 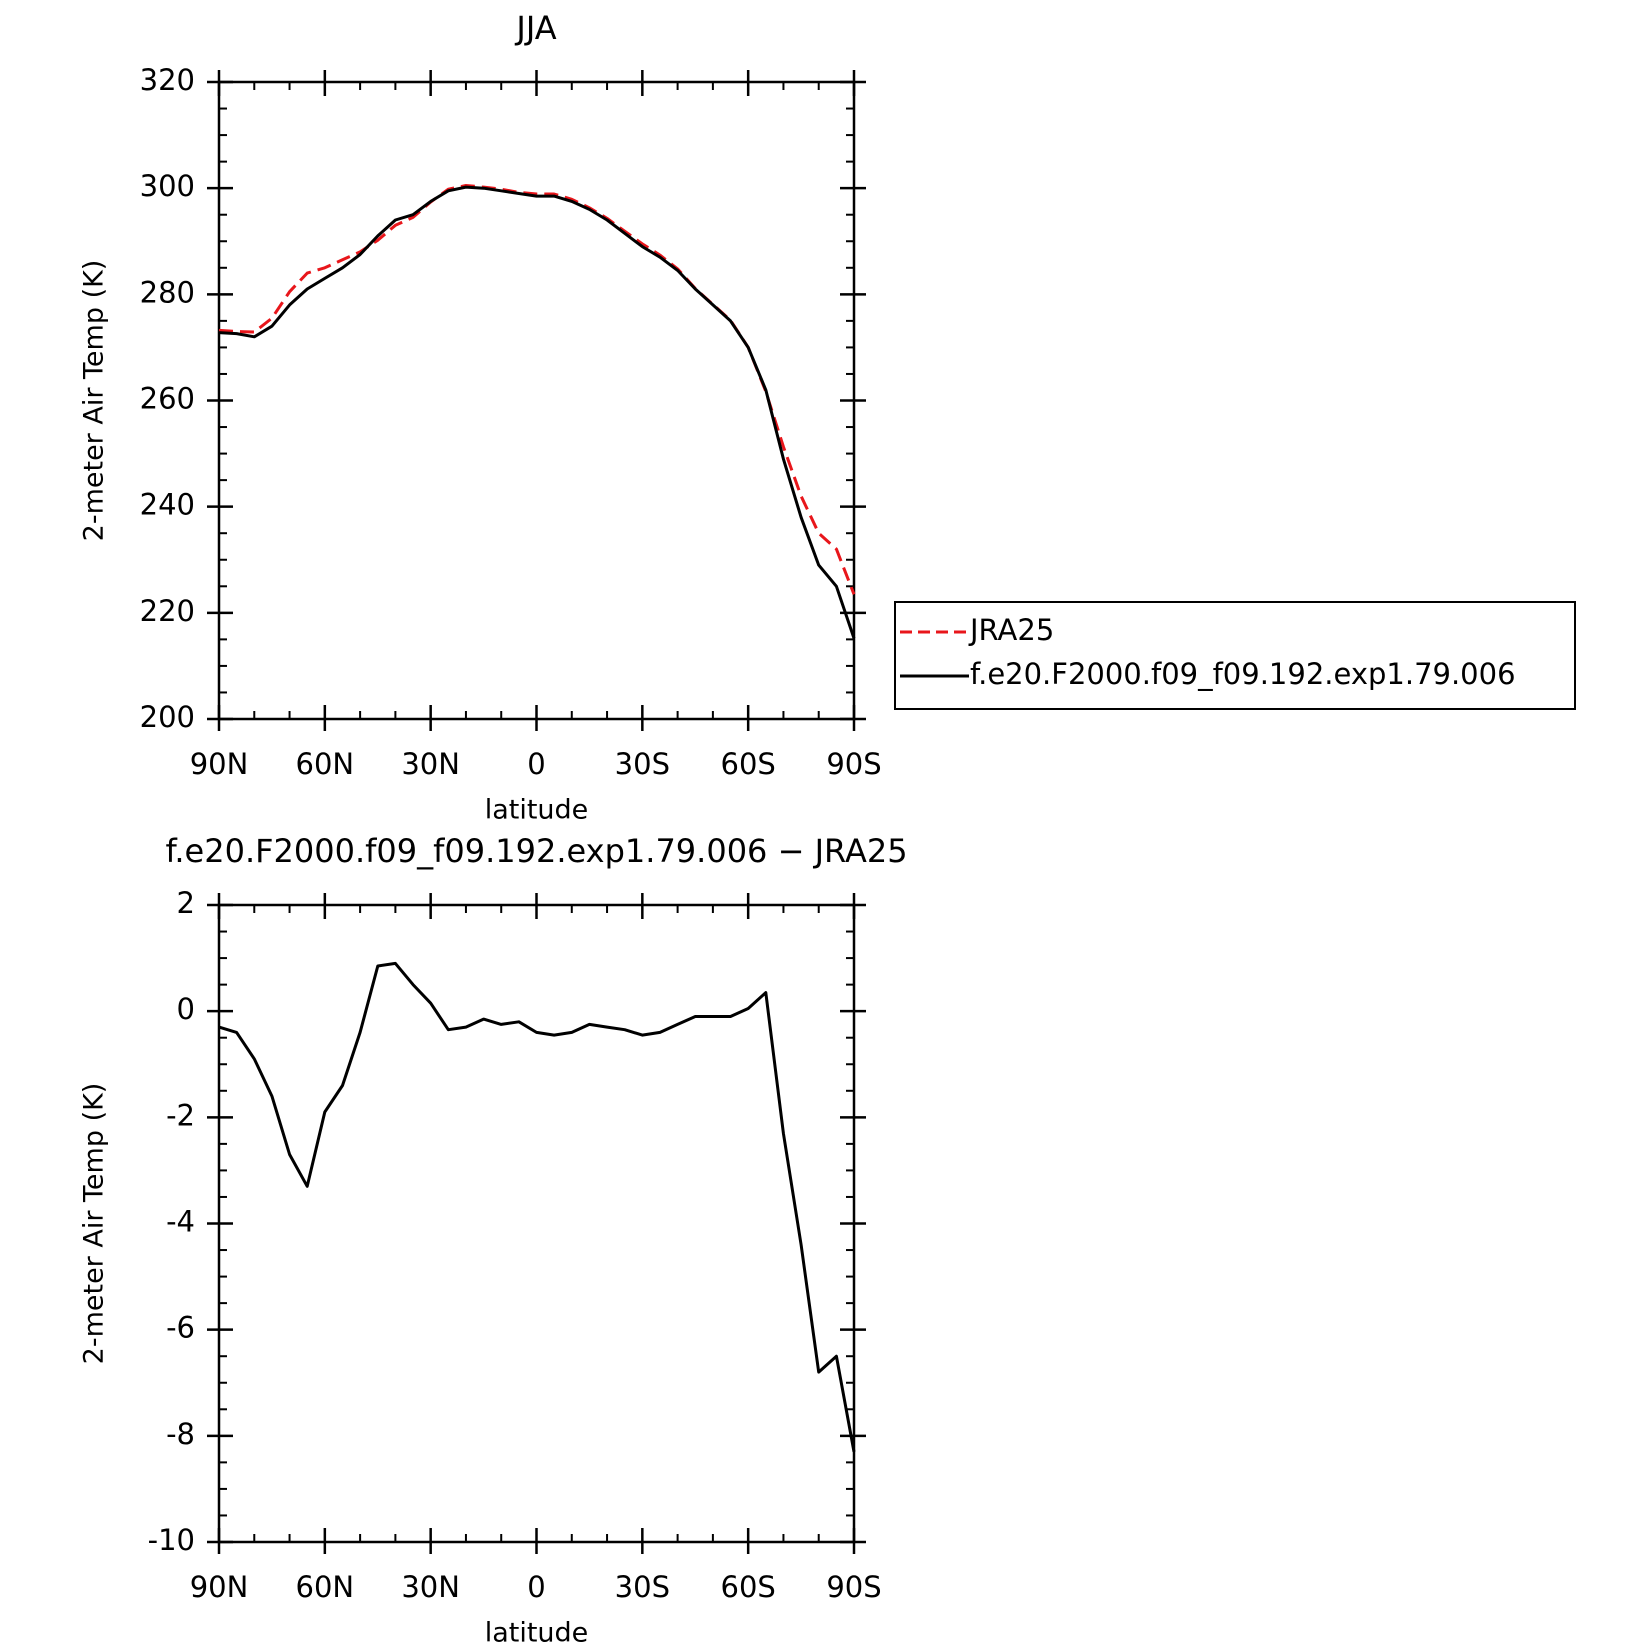 I want to click on y-tick-label: -4, so click(x=180, y=1222).